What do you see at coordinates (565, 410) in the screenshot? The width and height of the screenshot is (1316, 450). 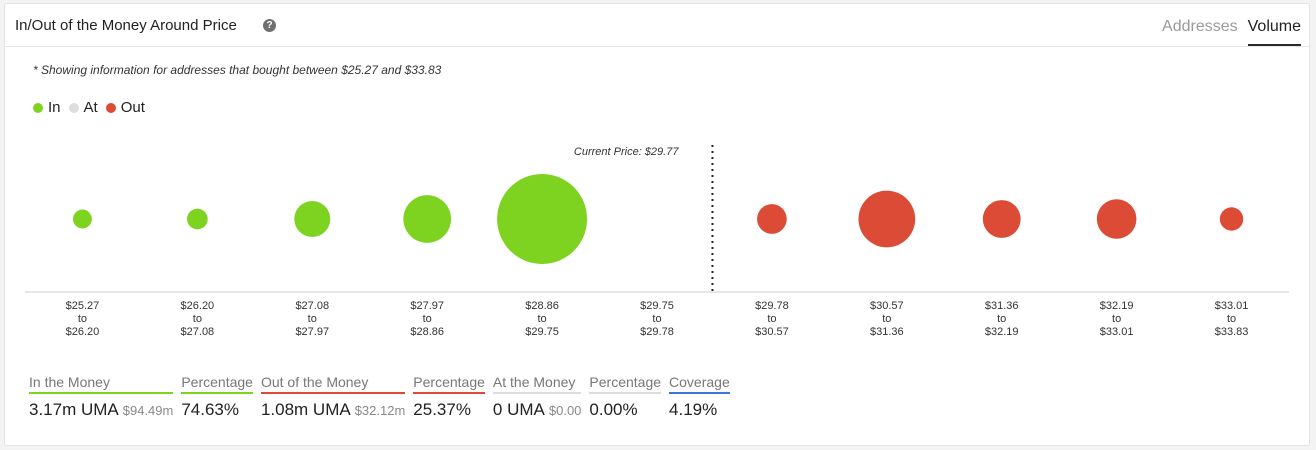 I see `stat-sub: $0.00` at bounding box center [565, 410].